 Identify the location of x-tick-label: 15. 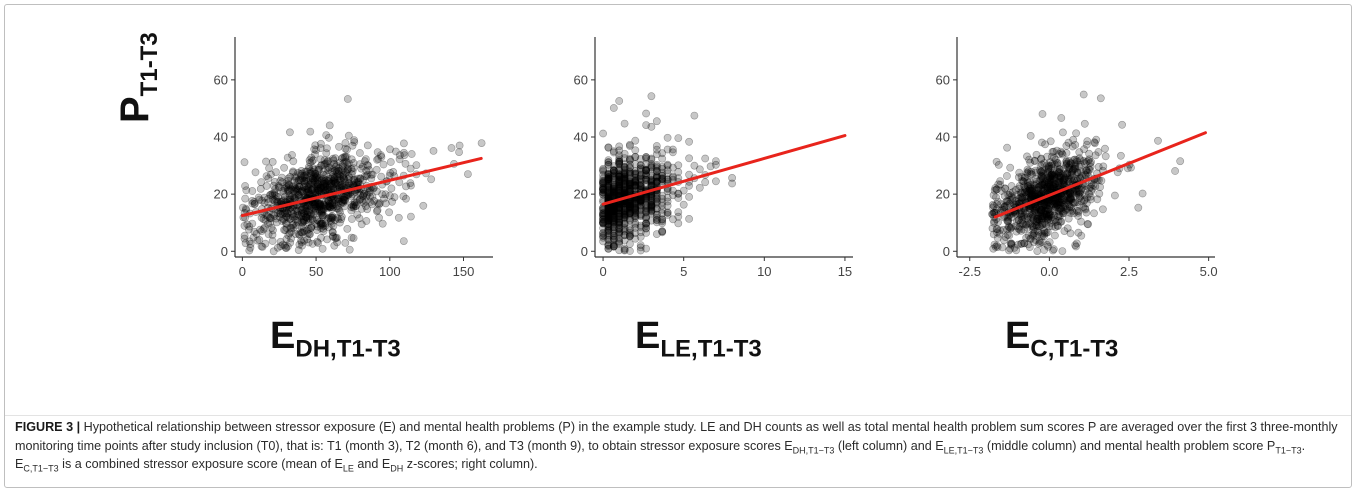
(845, 271).